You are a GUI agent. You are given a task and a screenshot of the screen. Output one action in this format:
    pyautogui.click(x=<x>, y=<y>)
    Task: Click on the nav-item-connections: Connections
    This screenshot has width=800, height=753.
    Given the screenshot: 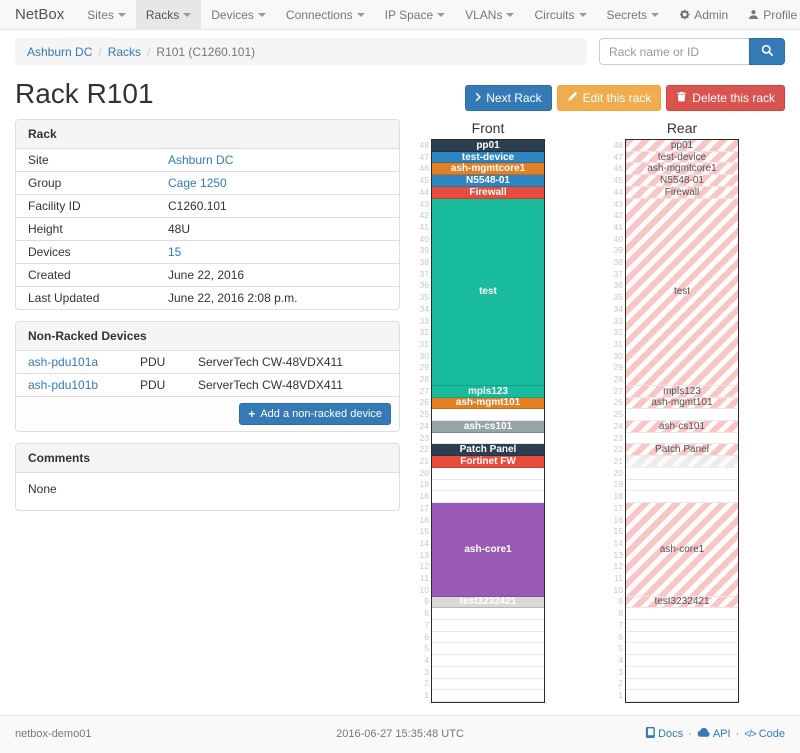 What is the action you would take?
    pyautogui.click(x=325, y=14)
    